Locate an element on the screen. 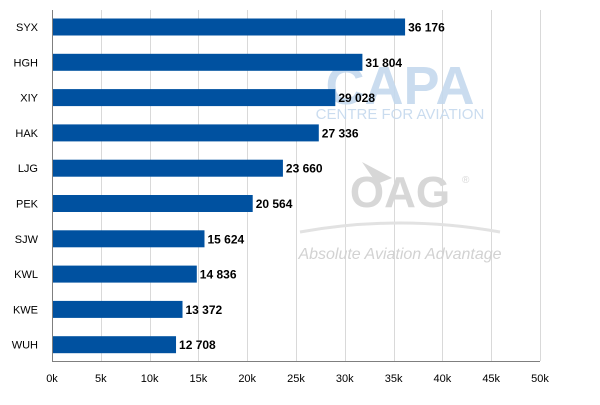 This screenshot has height=405, width=600. x-tick-label-9: 45k is located at coordinates (491, 379).